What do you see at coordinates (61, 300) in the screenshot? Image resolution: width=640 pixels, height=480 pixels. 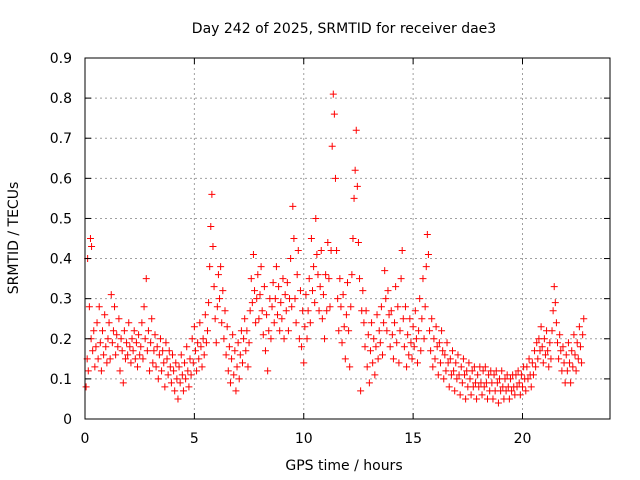 I see `y-tick-label: 0.3` at bounding box center [61, 300].